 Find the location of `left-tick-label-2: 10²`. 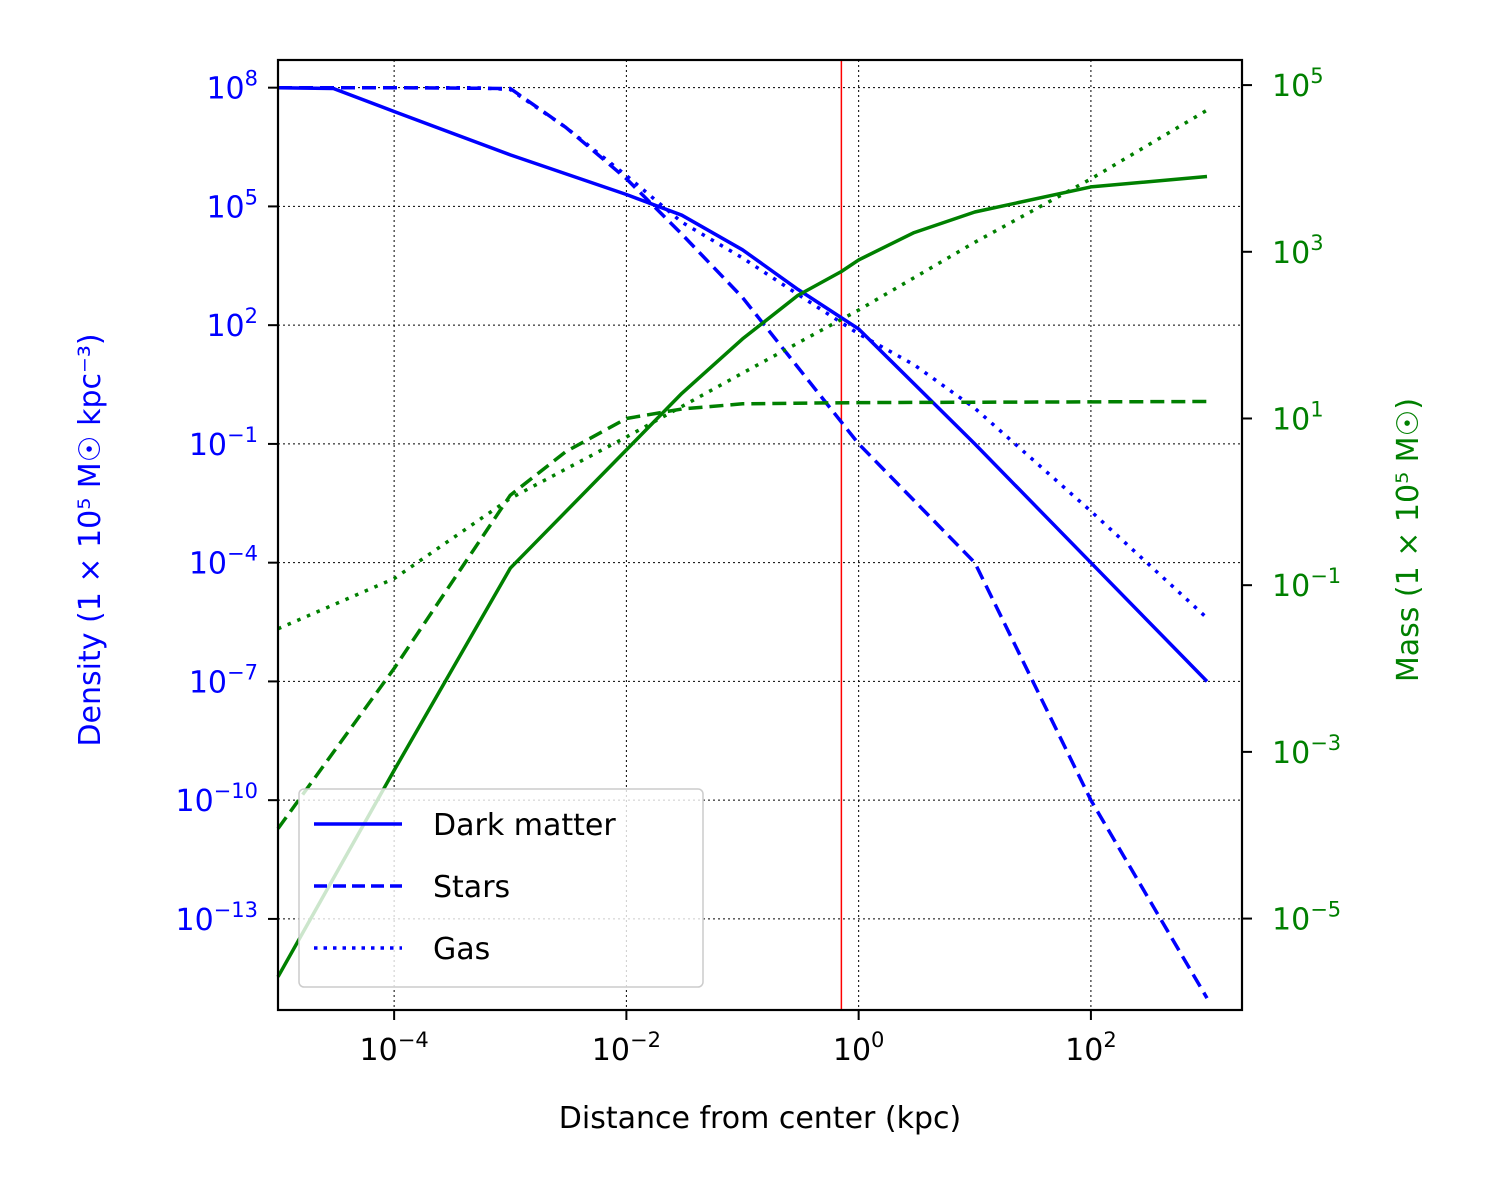

left-tick-label-2: 10² is located at coordinates (232, 324).